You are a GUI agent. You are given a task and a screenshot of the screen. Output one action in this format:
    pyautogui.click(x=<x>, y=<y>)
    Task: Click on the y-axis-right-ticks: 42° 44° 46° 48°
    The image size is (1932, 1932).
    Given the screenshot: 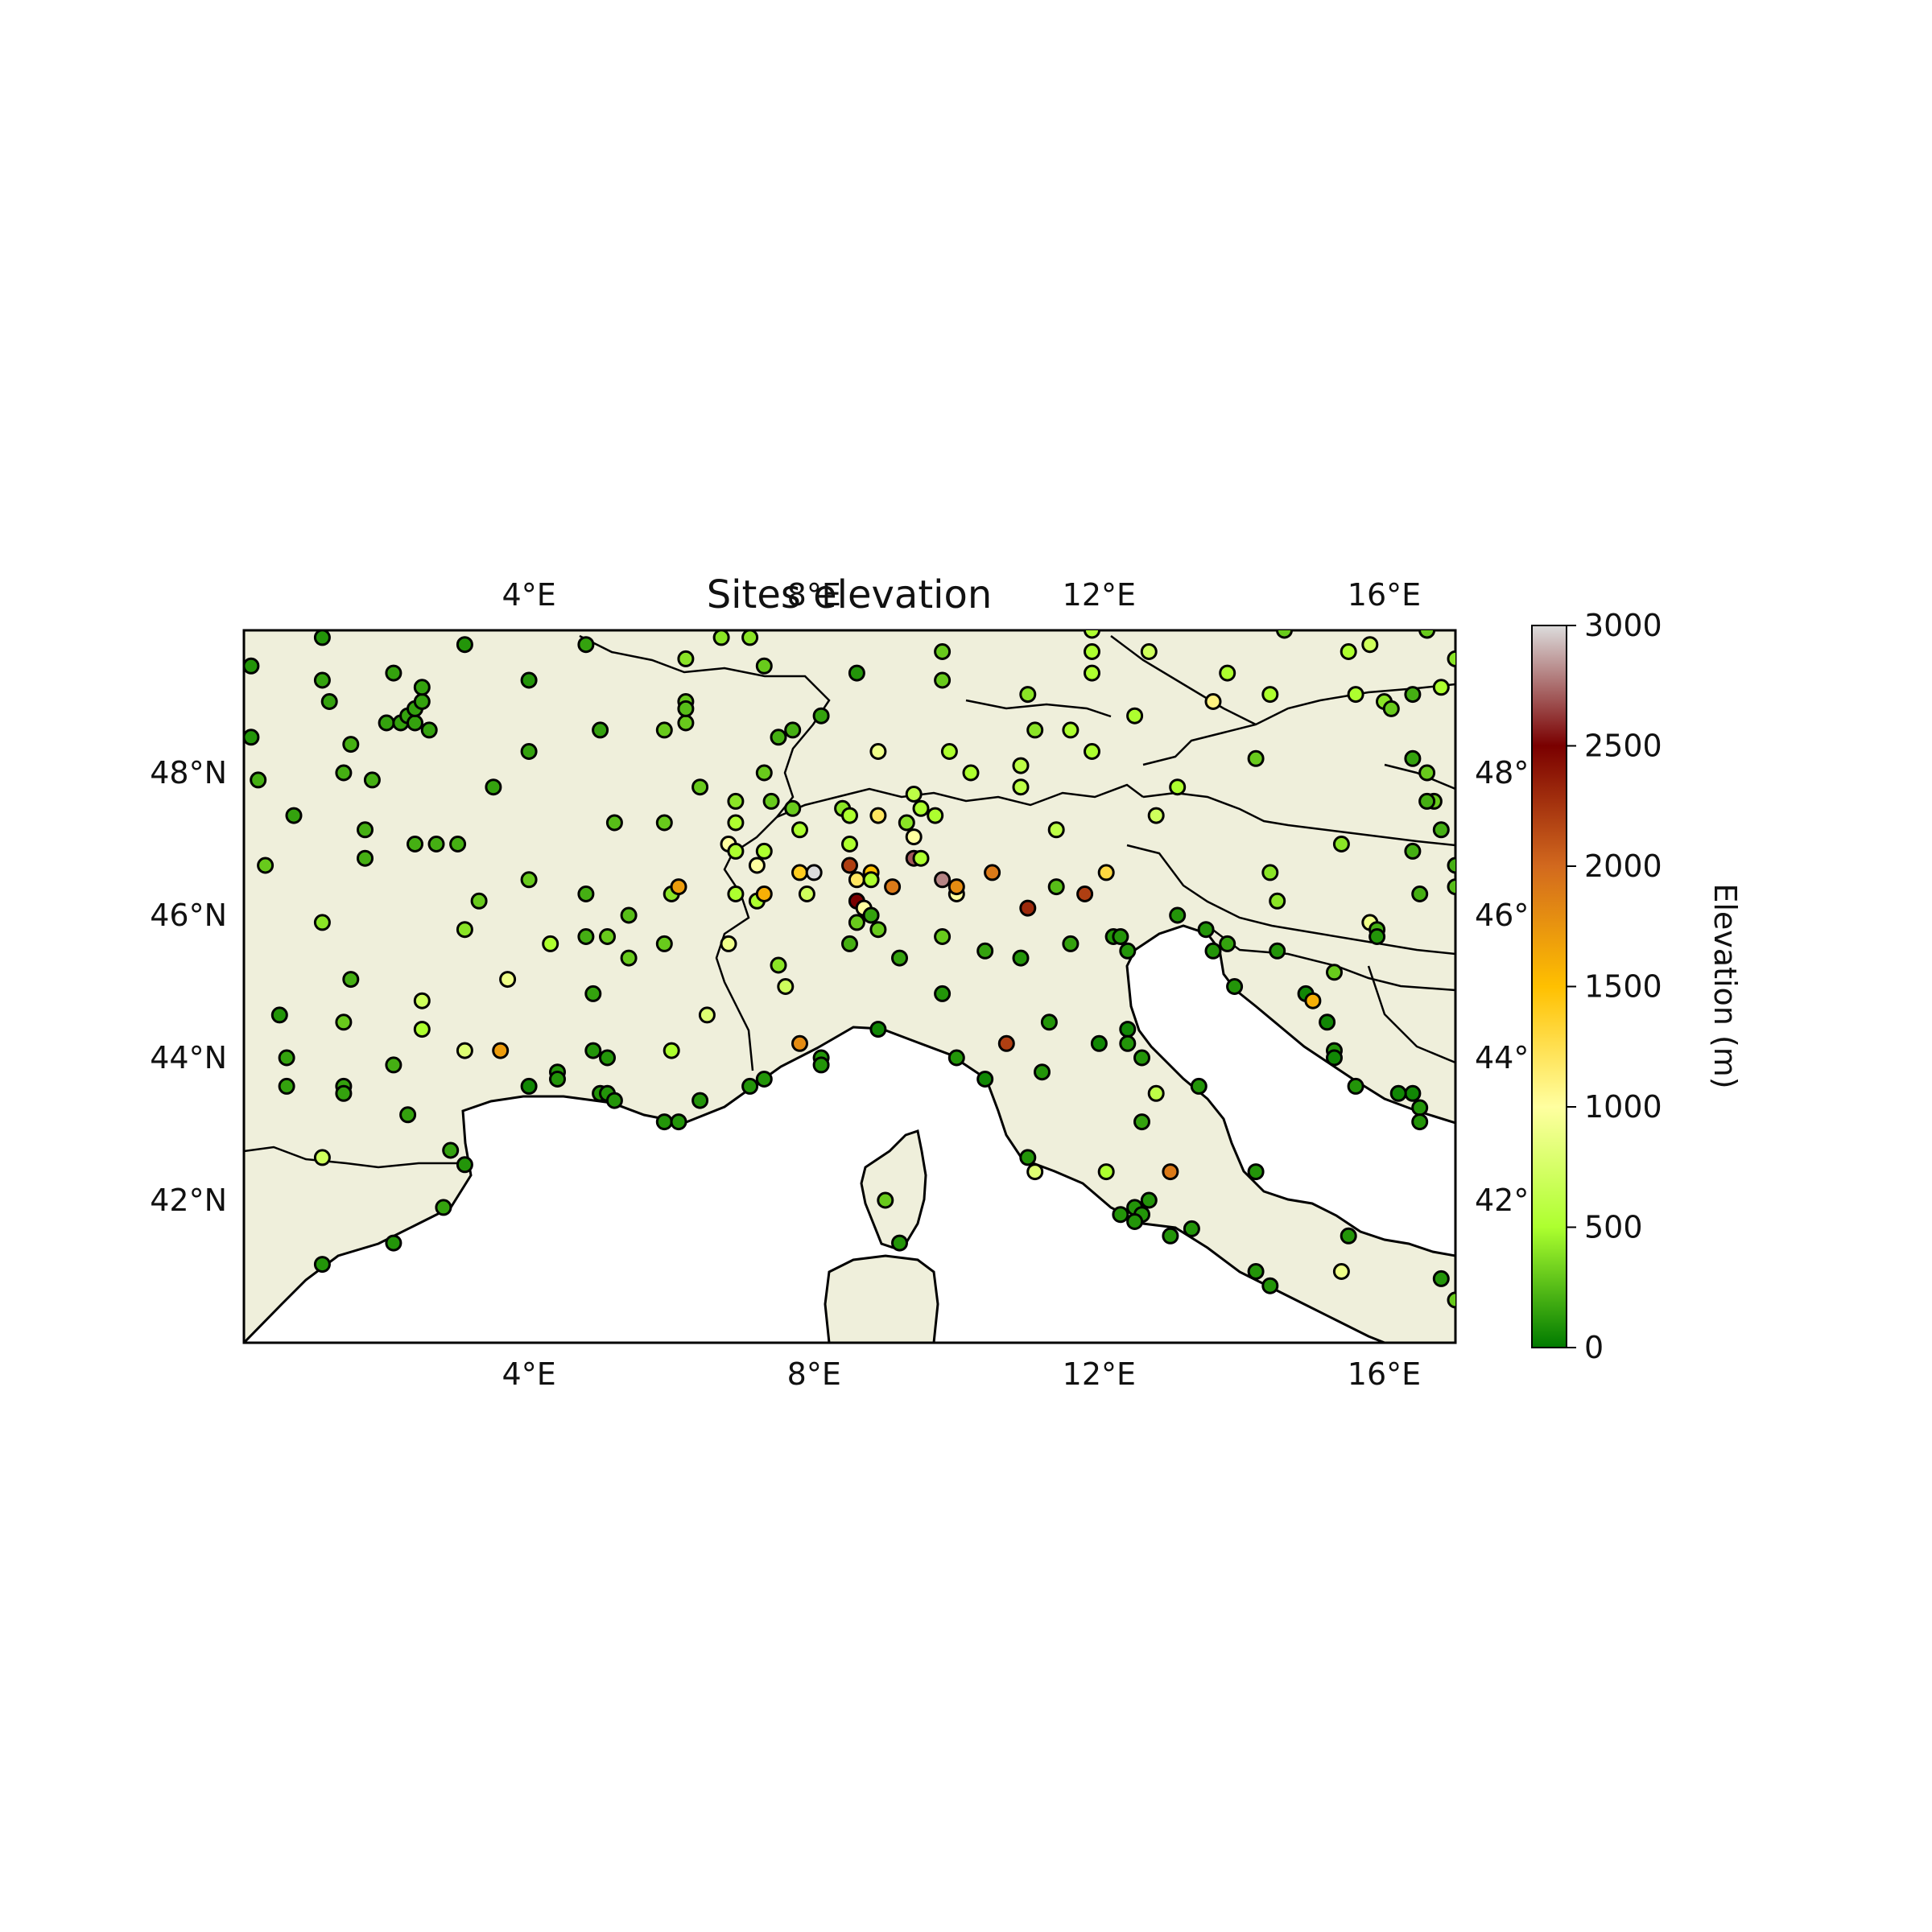 What is the action you would take?
    pyautogui.click(x=1502, y=986)
    